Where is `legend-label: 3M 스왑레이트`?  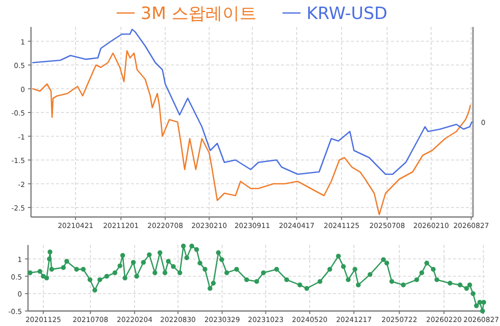
legend-label: 3M 스왑레이트 is located at coordinates (198, 14).